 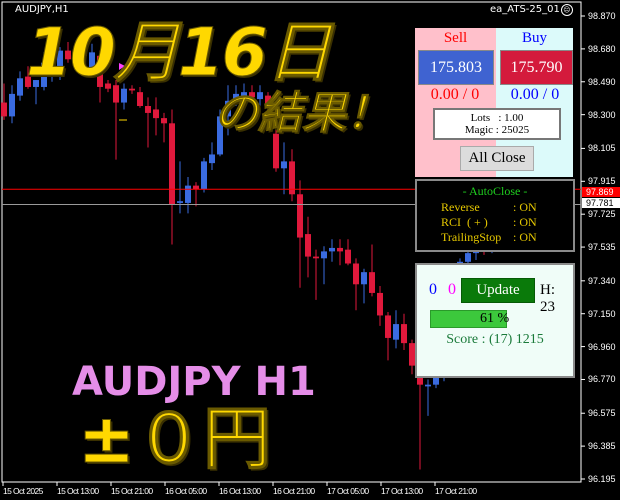 What do you see at coordinates (302, 113) in the screenshot?
I see `headline-suffix: の結果！` at bounding box center [302, 113].